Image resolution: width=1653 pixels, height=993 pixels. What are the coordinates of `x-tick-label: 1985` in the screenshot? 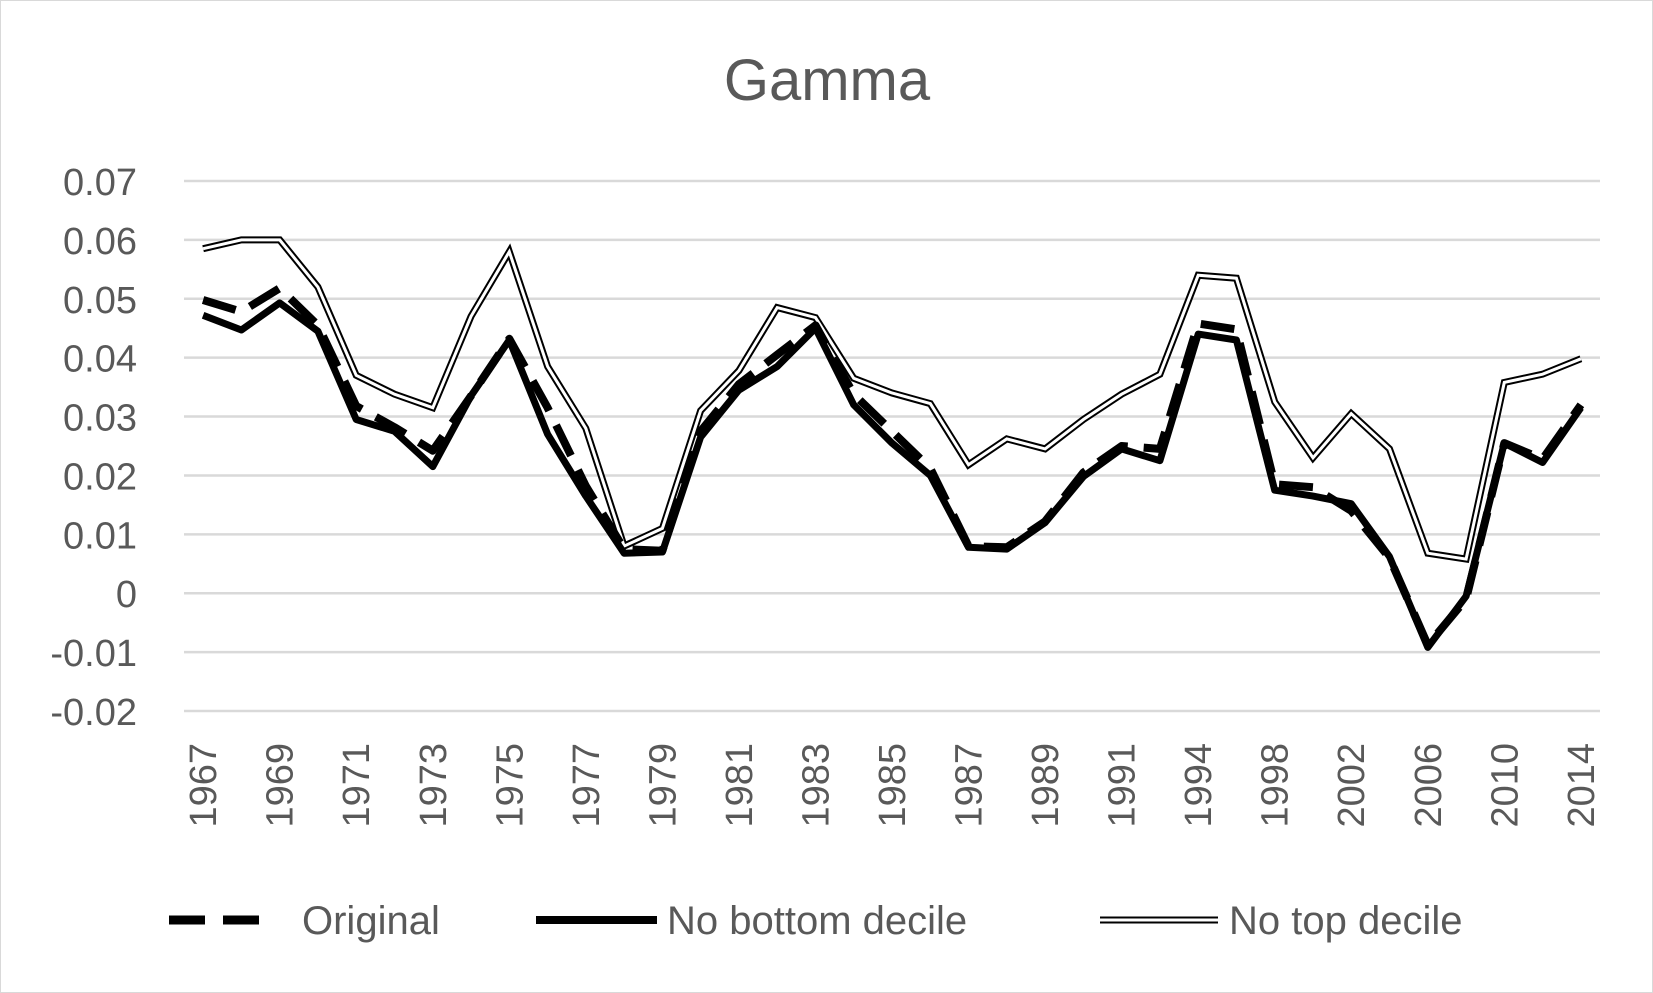 It's located at (893, 785).